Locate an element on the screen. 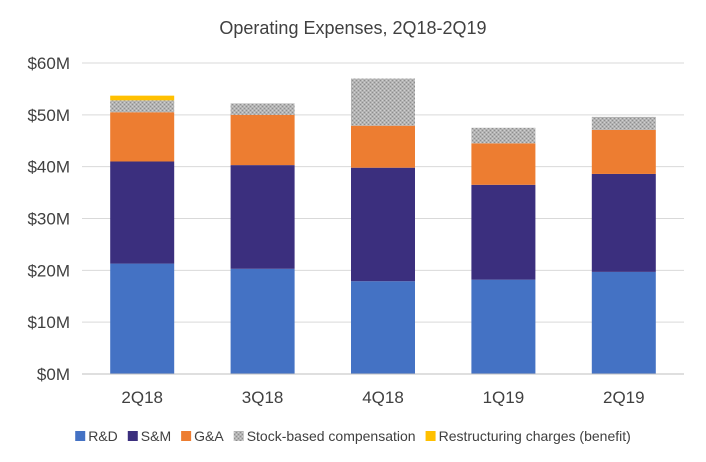 This screenshot has width=706, height=462. x-tick-label: 2Q18 is located at coordinates (142, 397).